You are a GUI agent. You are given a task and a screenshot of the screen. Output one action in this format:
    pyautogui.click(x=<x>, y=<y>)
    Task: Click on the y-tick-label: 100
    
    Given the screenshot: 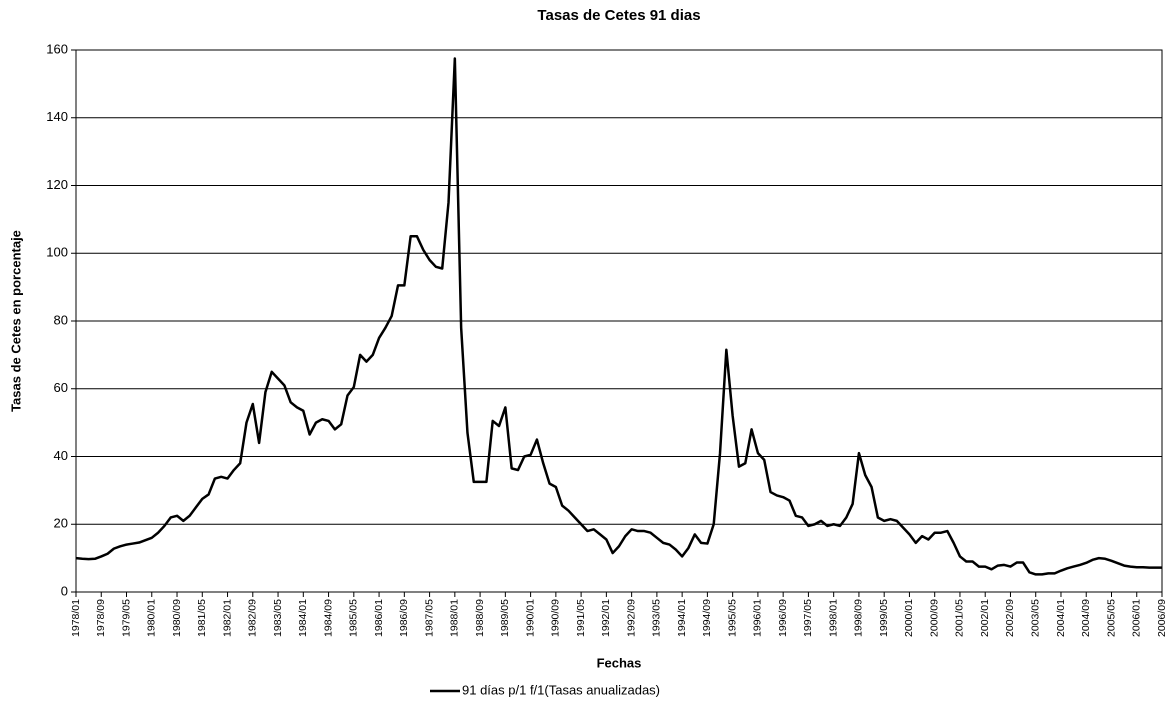 What is the action you would take?
    pyautogui.click(x=57, y=252)
    